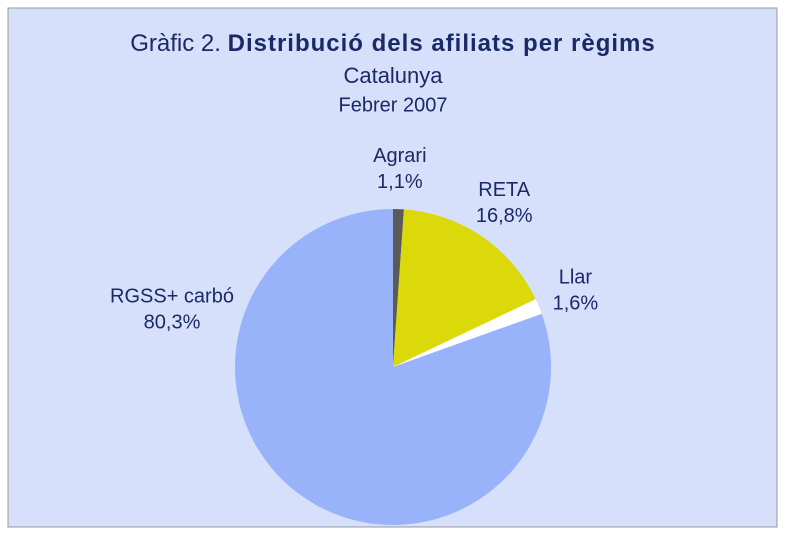 This screenshot has height=535, width=785. Describe the element at coordinates (504, 216) in the screenshot. I see `slice-value-label: 16,8%` at that location.